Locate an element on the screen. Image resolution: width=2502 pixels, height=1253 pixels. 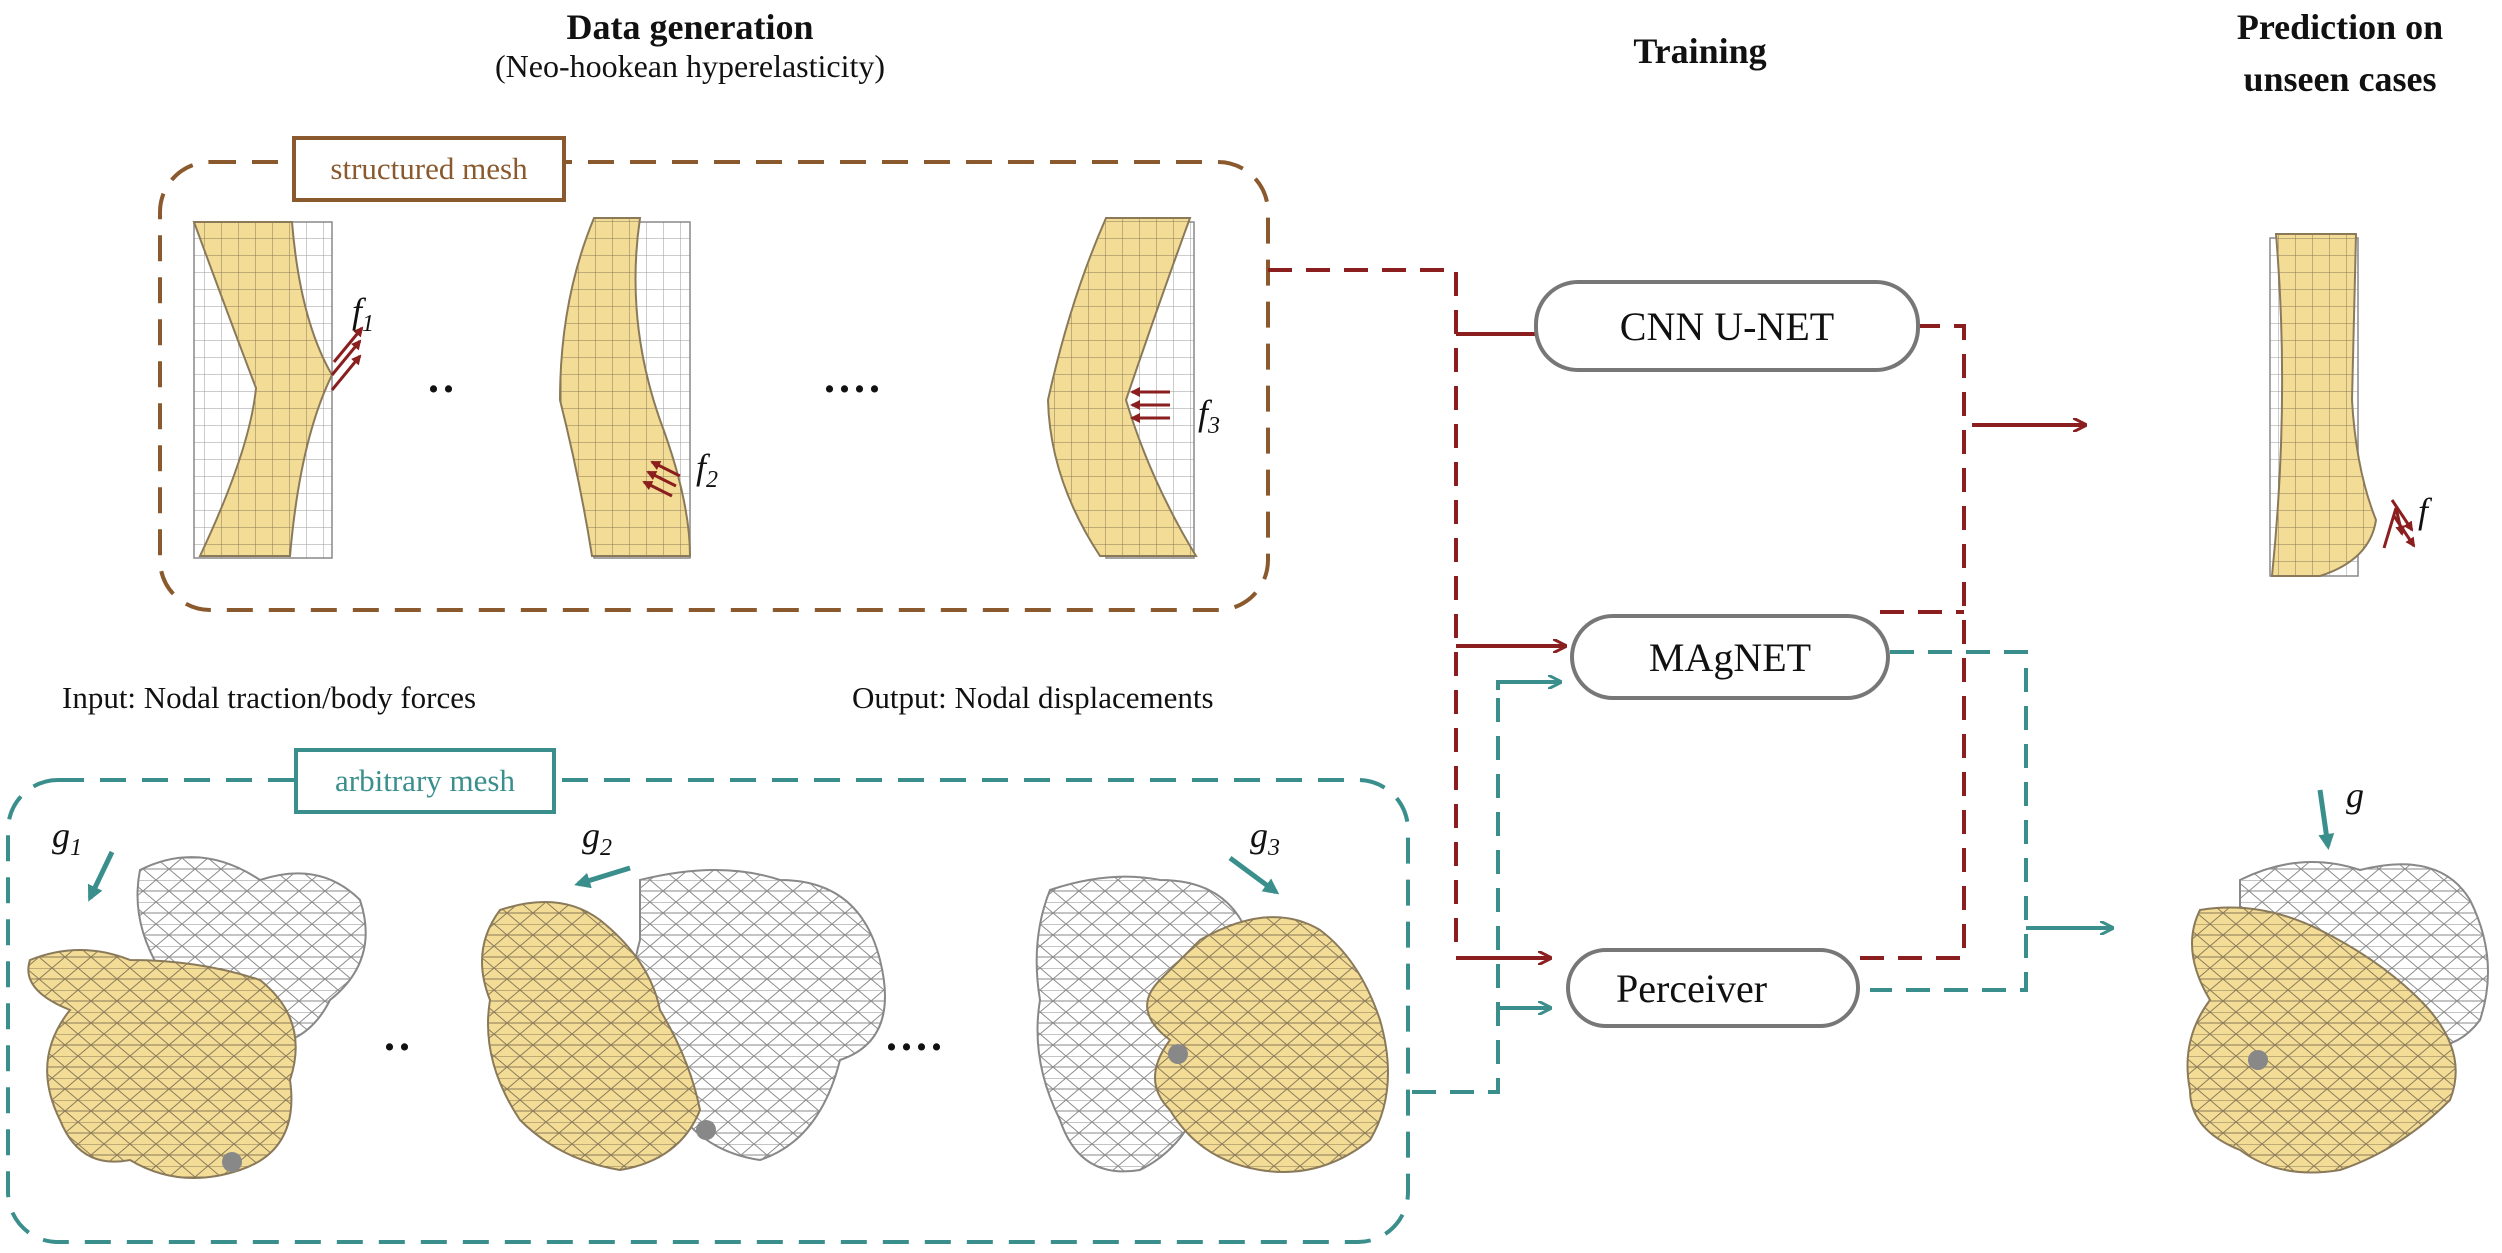
force-label-g3: g3 is located at coordinates (1265, 838).